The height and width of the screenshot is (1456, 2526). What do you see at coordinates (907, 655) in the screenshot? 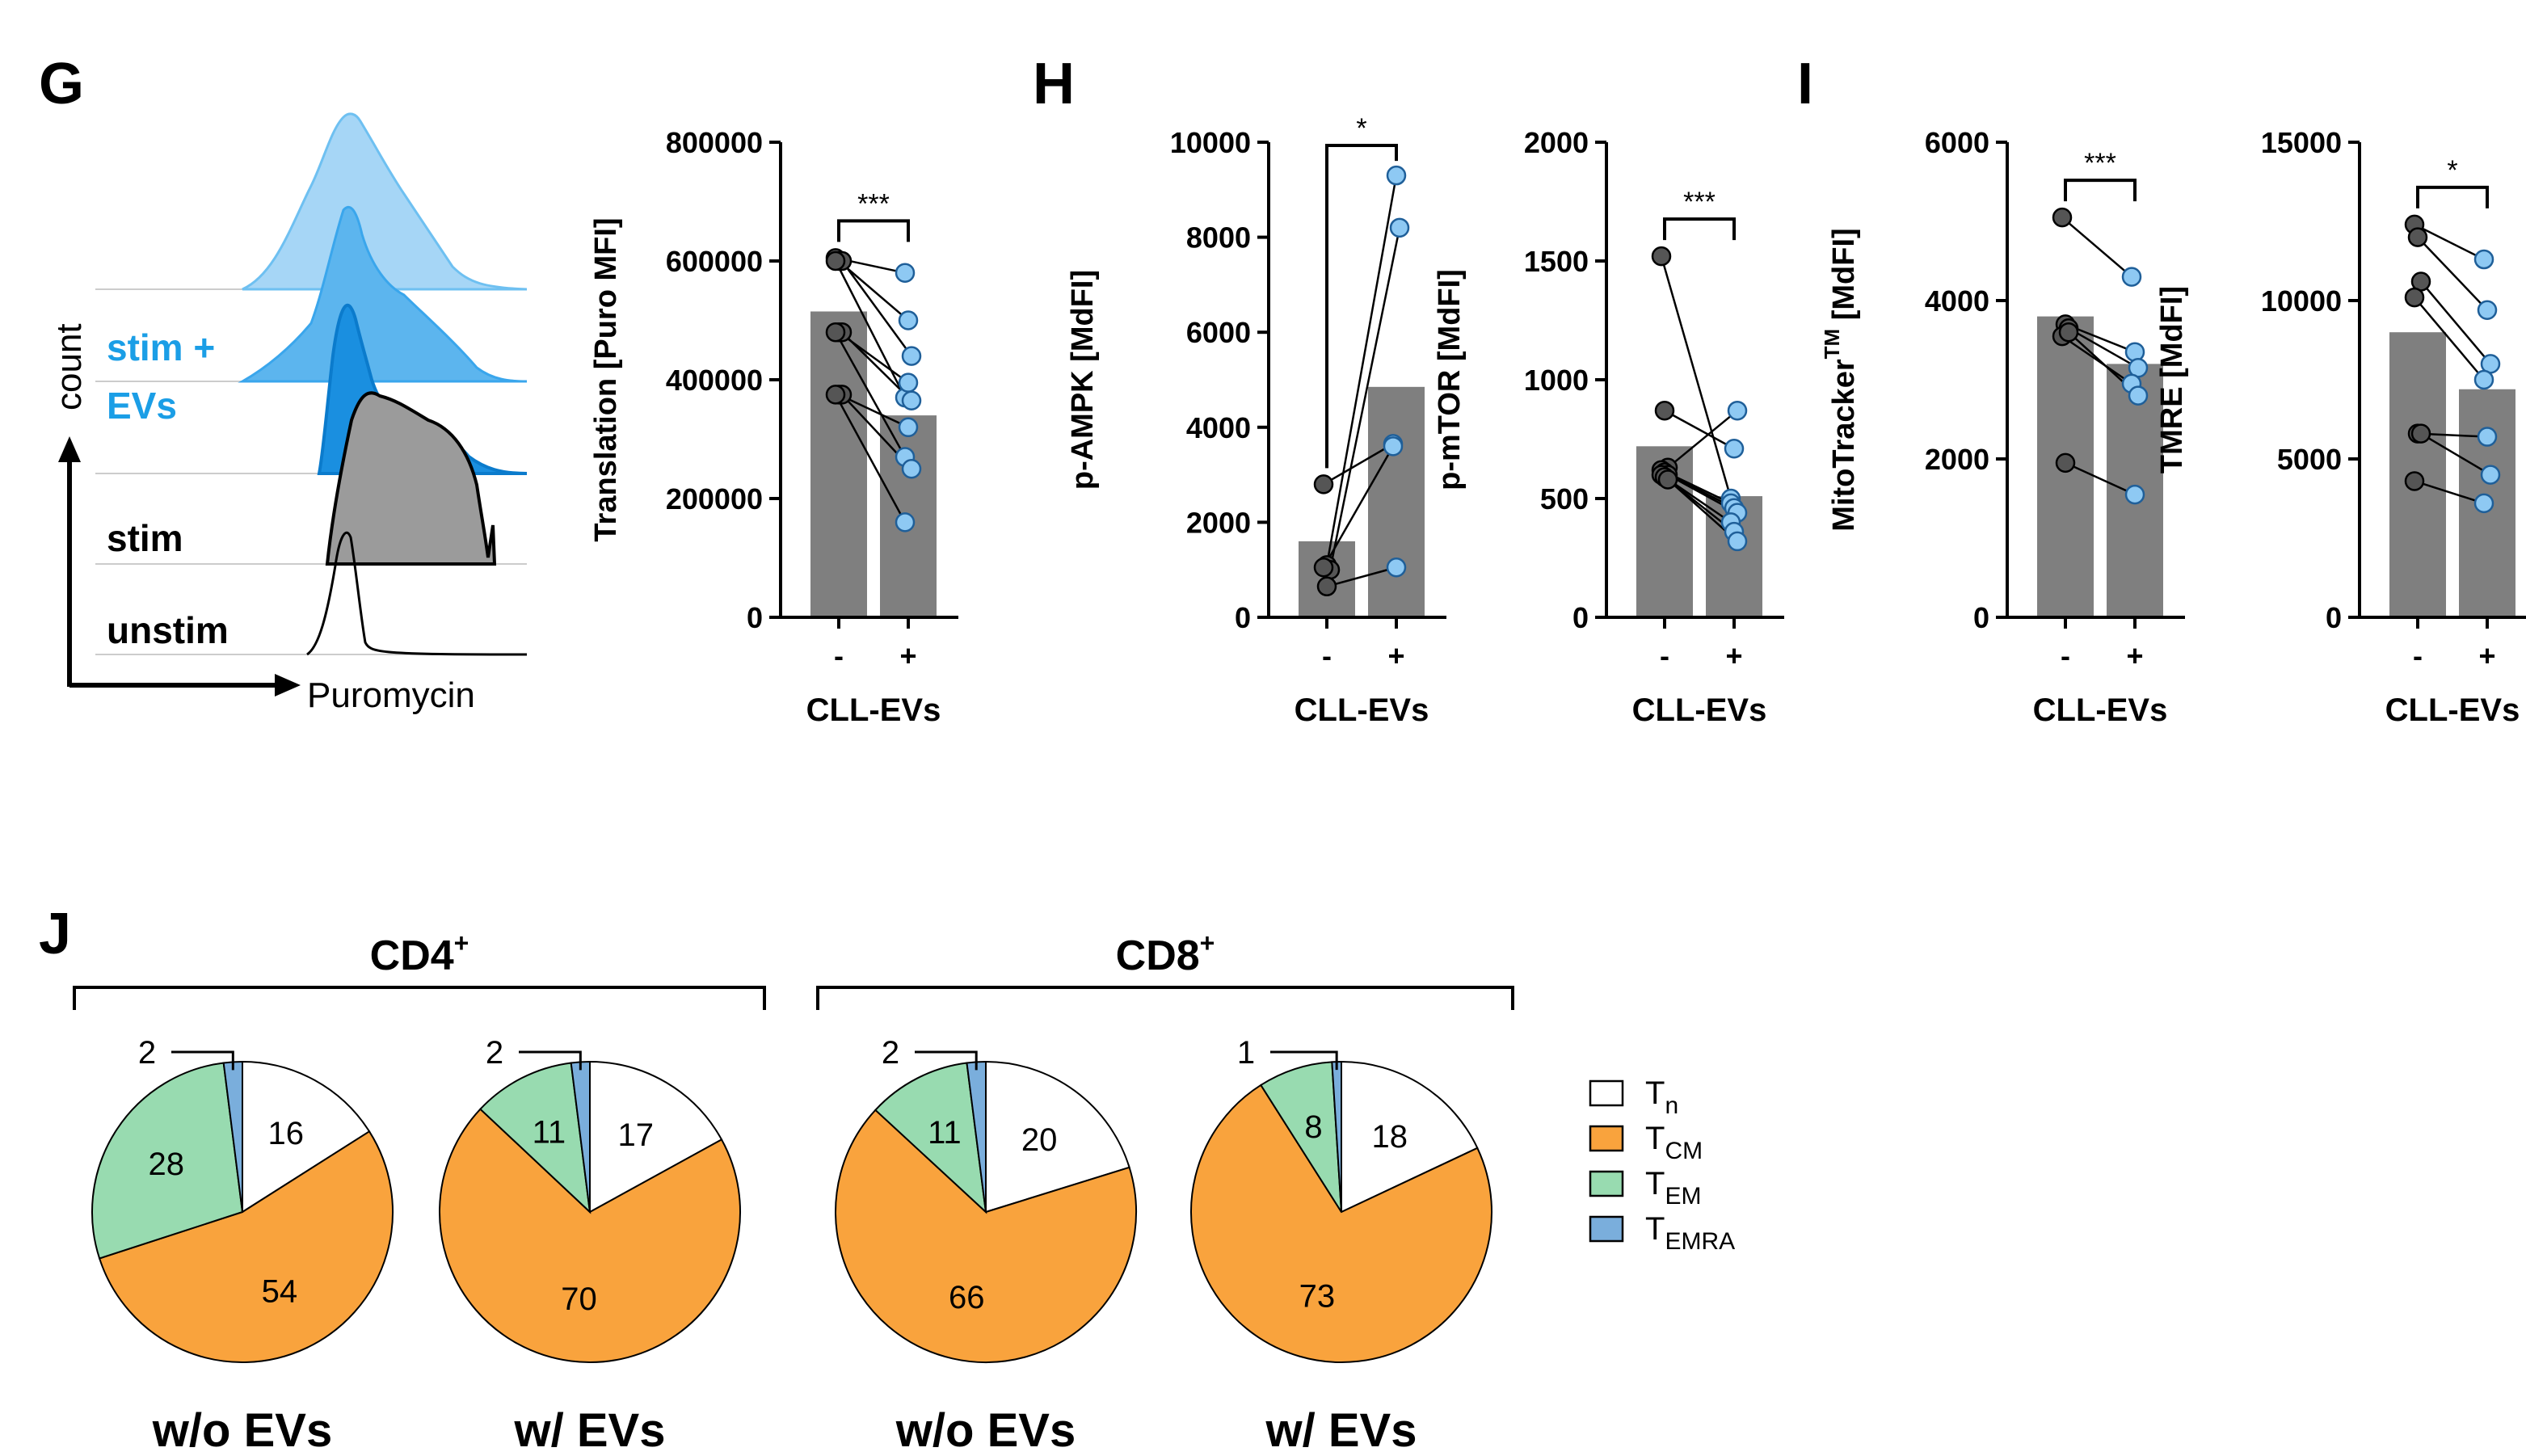
I see `xtick-label-translation: +` at bounding box center [907, 655].